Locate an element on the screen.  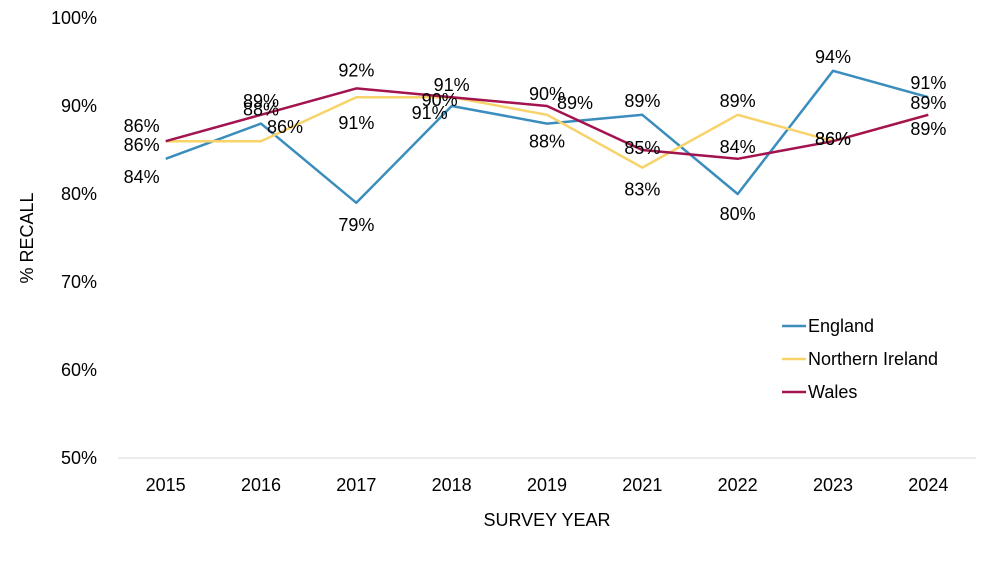
y-axis: 50% 60% 70% 80% 90% 100% is located at coordinates (74, 238).